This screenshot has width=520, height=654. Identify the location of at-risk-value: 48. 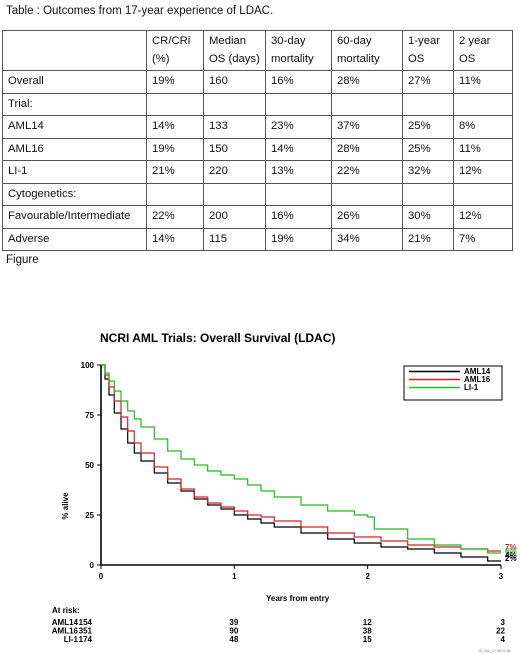
(233, 639).